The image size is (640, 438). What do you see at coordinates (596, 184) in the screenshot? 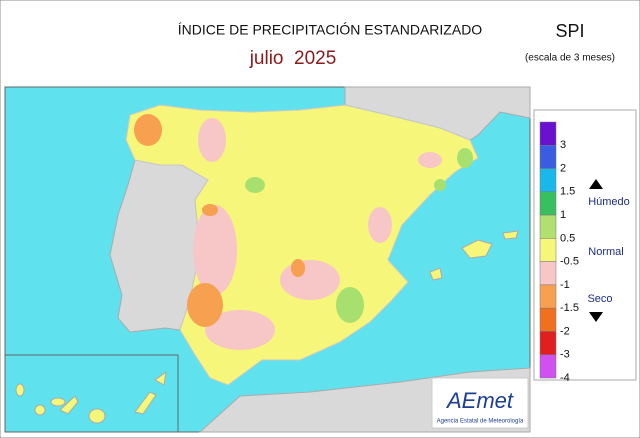
I see `wet-arrow` at bounding box center [596, 184].